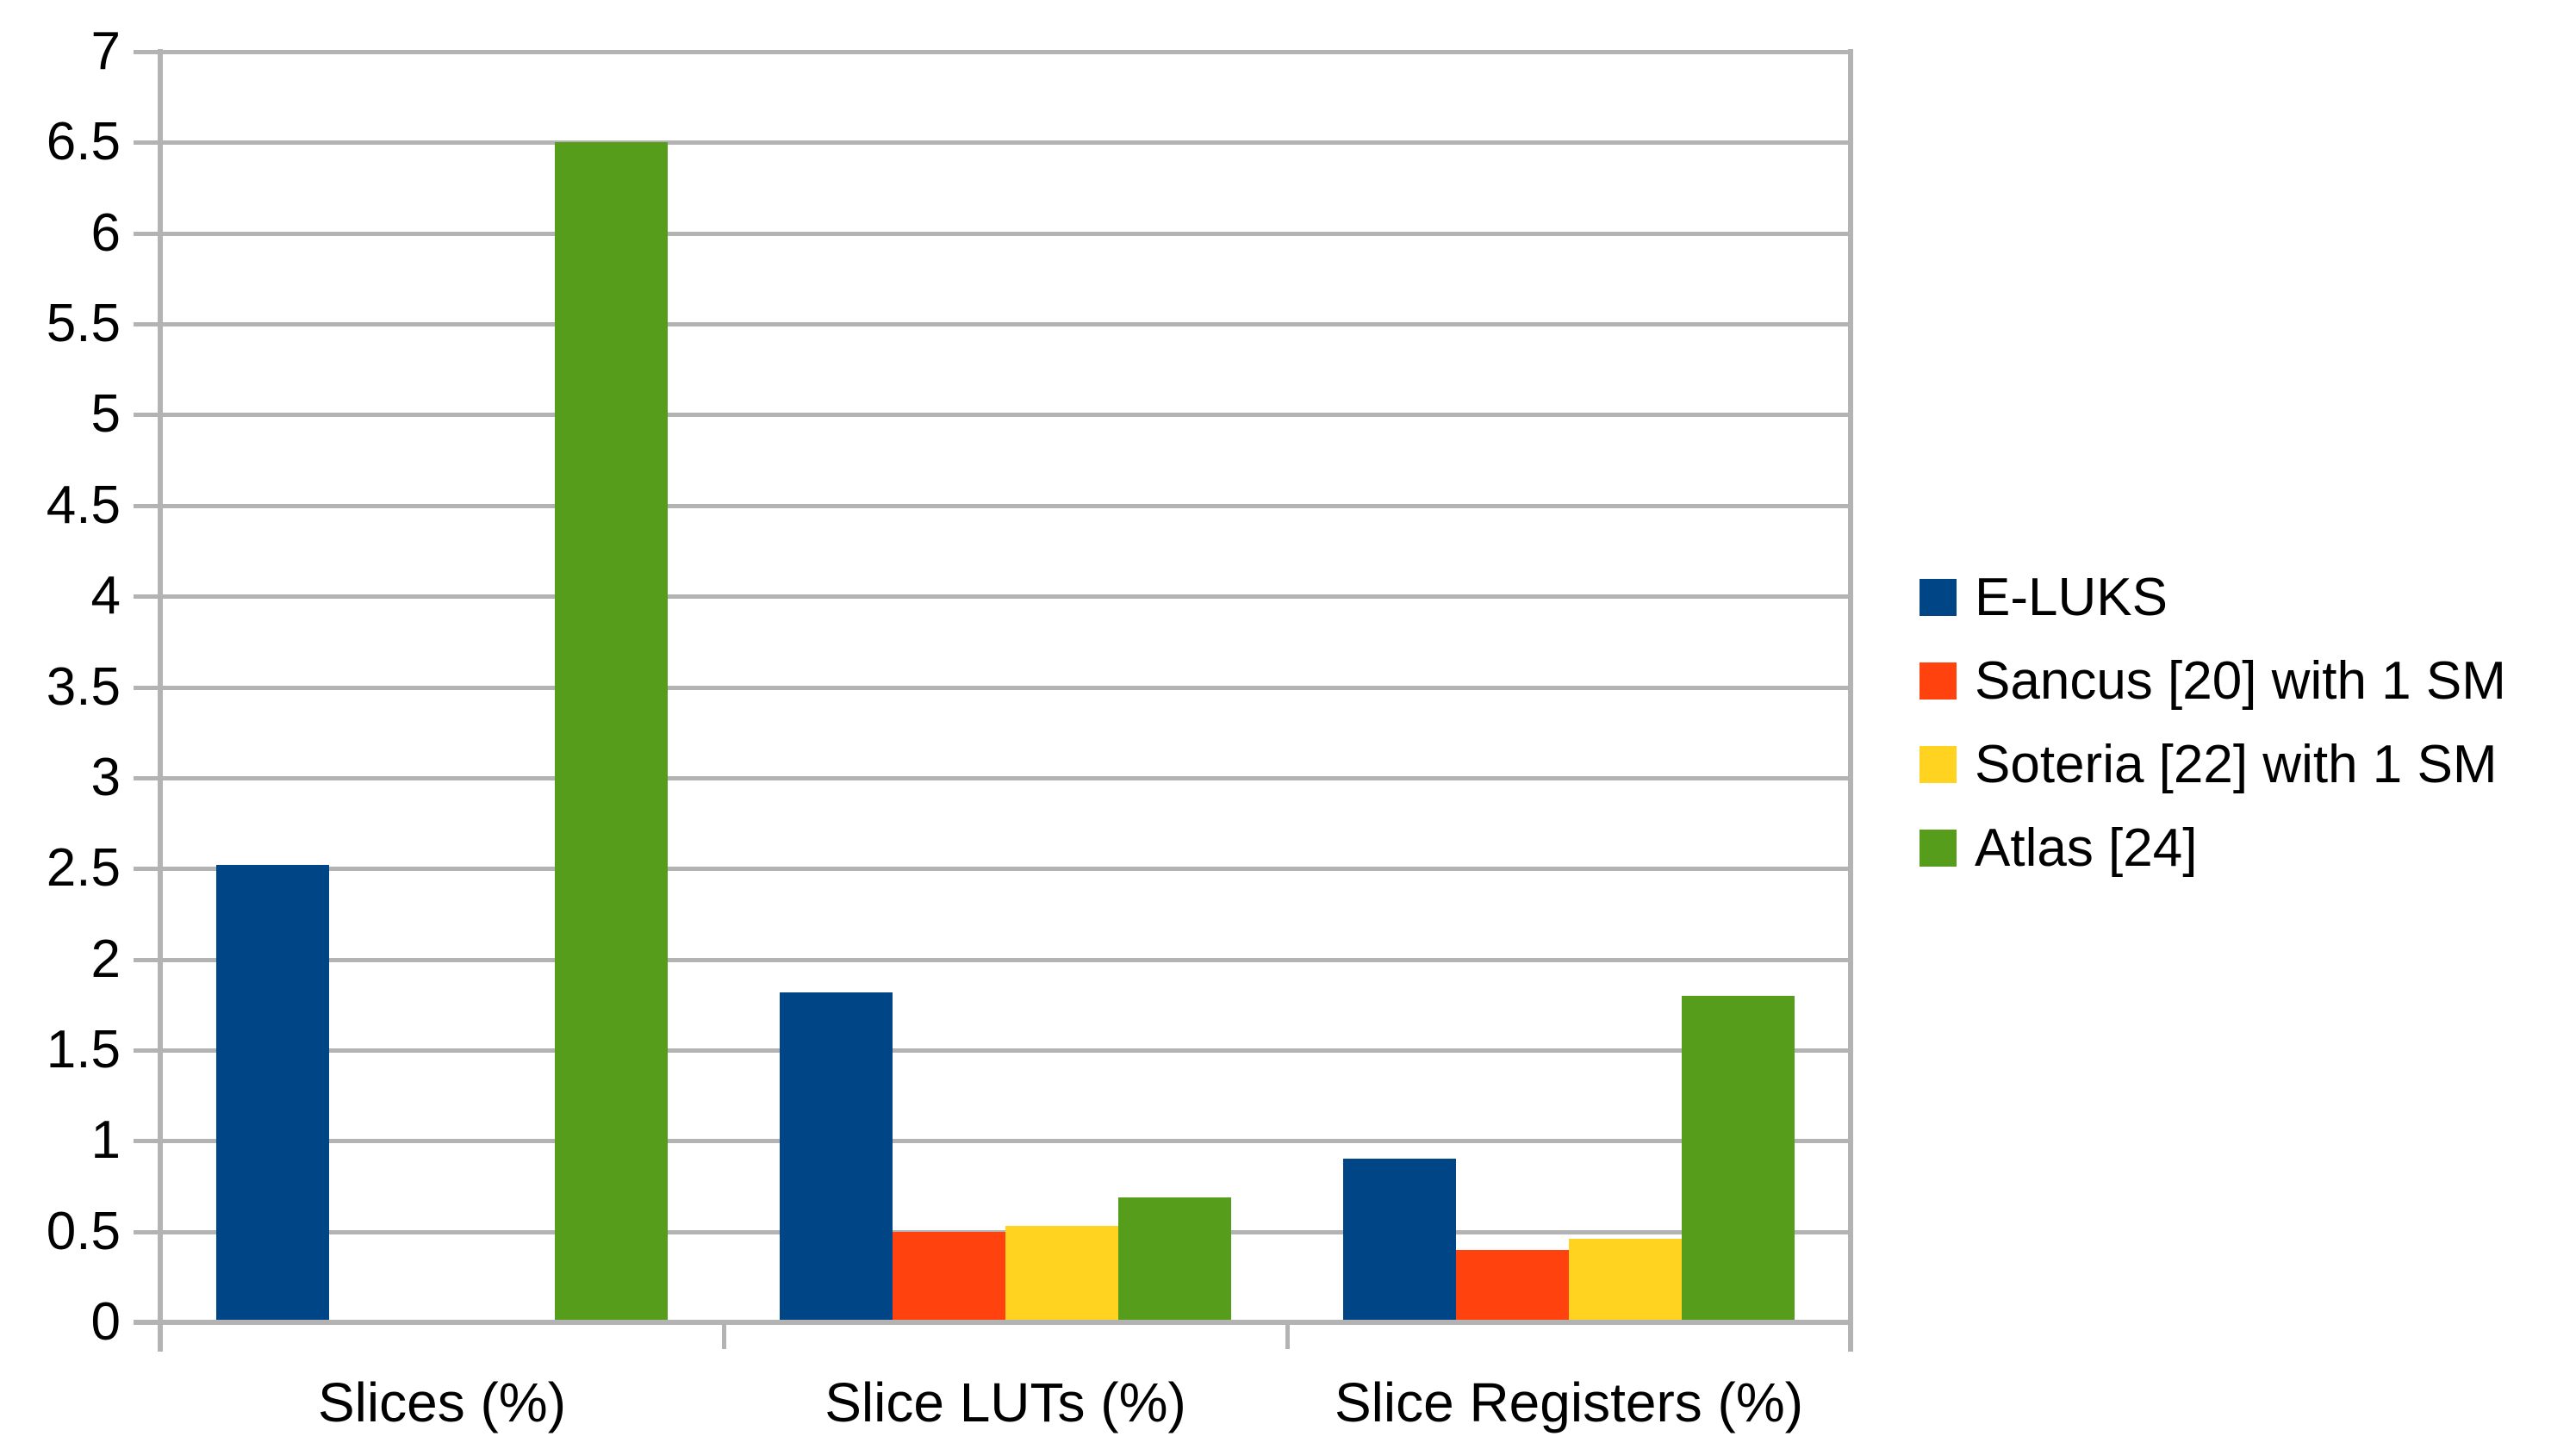  I want to click on y-tick-label: 1.5, so click(84, 1049).